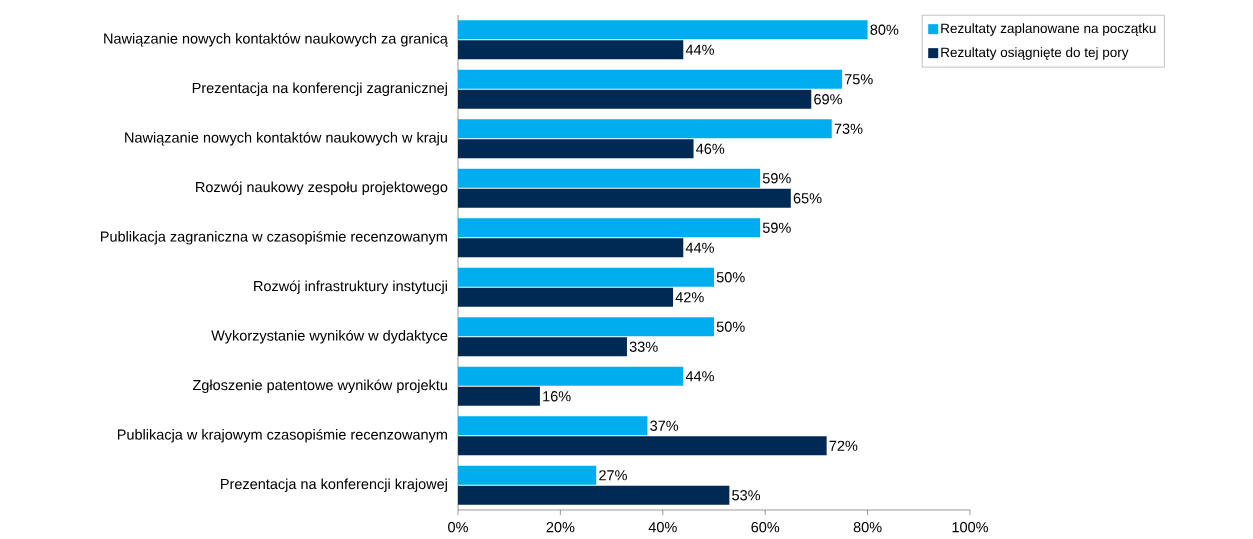 The width and height of the screenshot is (1253, 539). Describe the element at coordinates (828, 99) in the screenshot. I see `data-label: 69%` at that location.